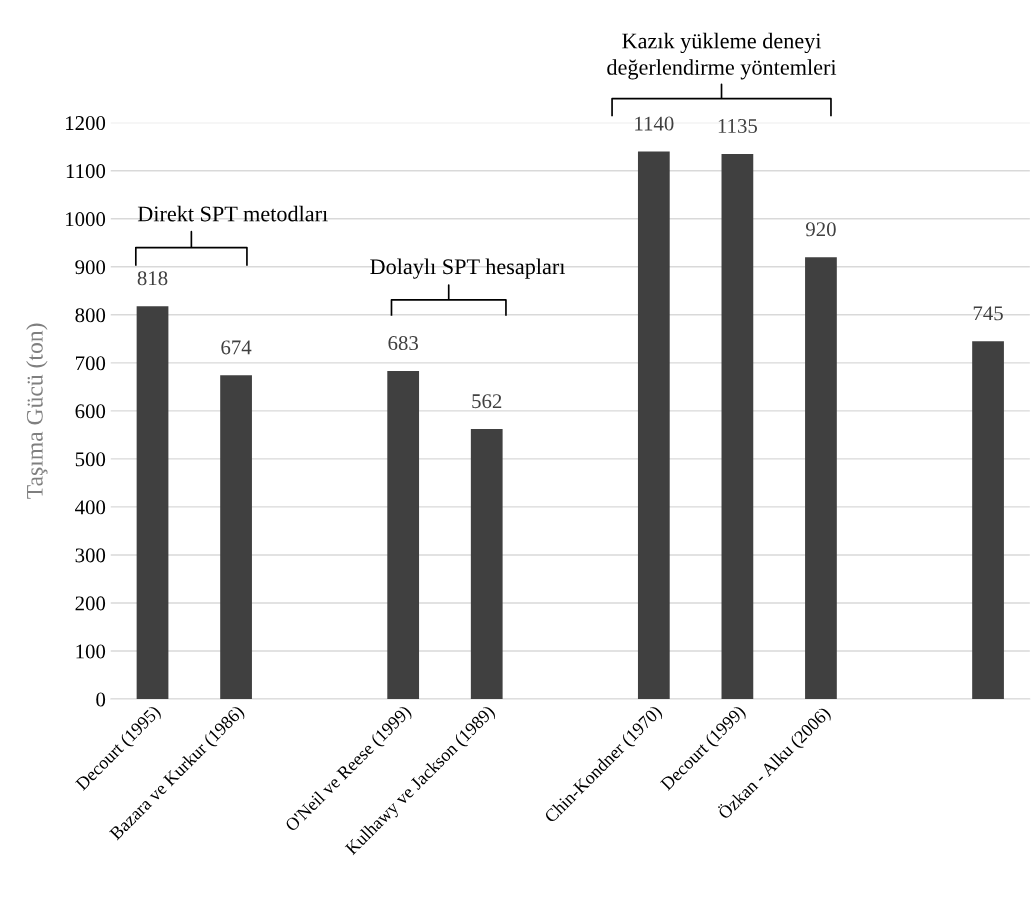 This screenshot has height=902, width=1035. Describe the element at coordinates (86, 219) in the screenshot. I see `y-tick-label: 1000` at that location.